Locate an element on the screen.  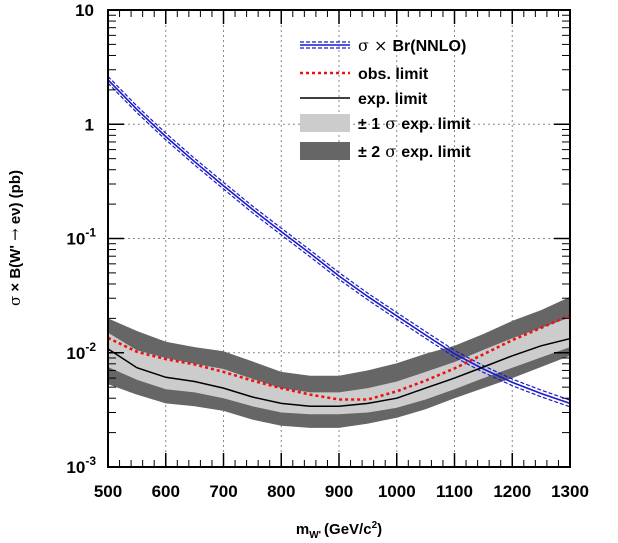
y-tick-label: 10⁻¹ is located at coordinates (81, 237).